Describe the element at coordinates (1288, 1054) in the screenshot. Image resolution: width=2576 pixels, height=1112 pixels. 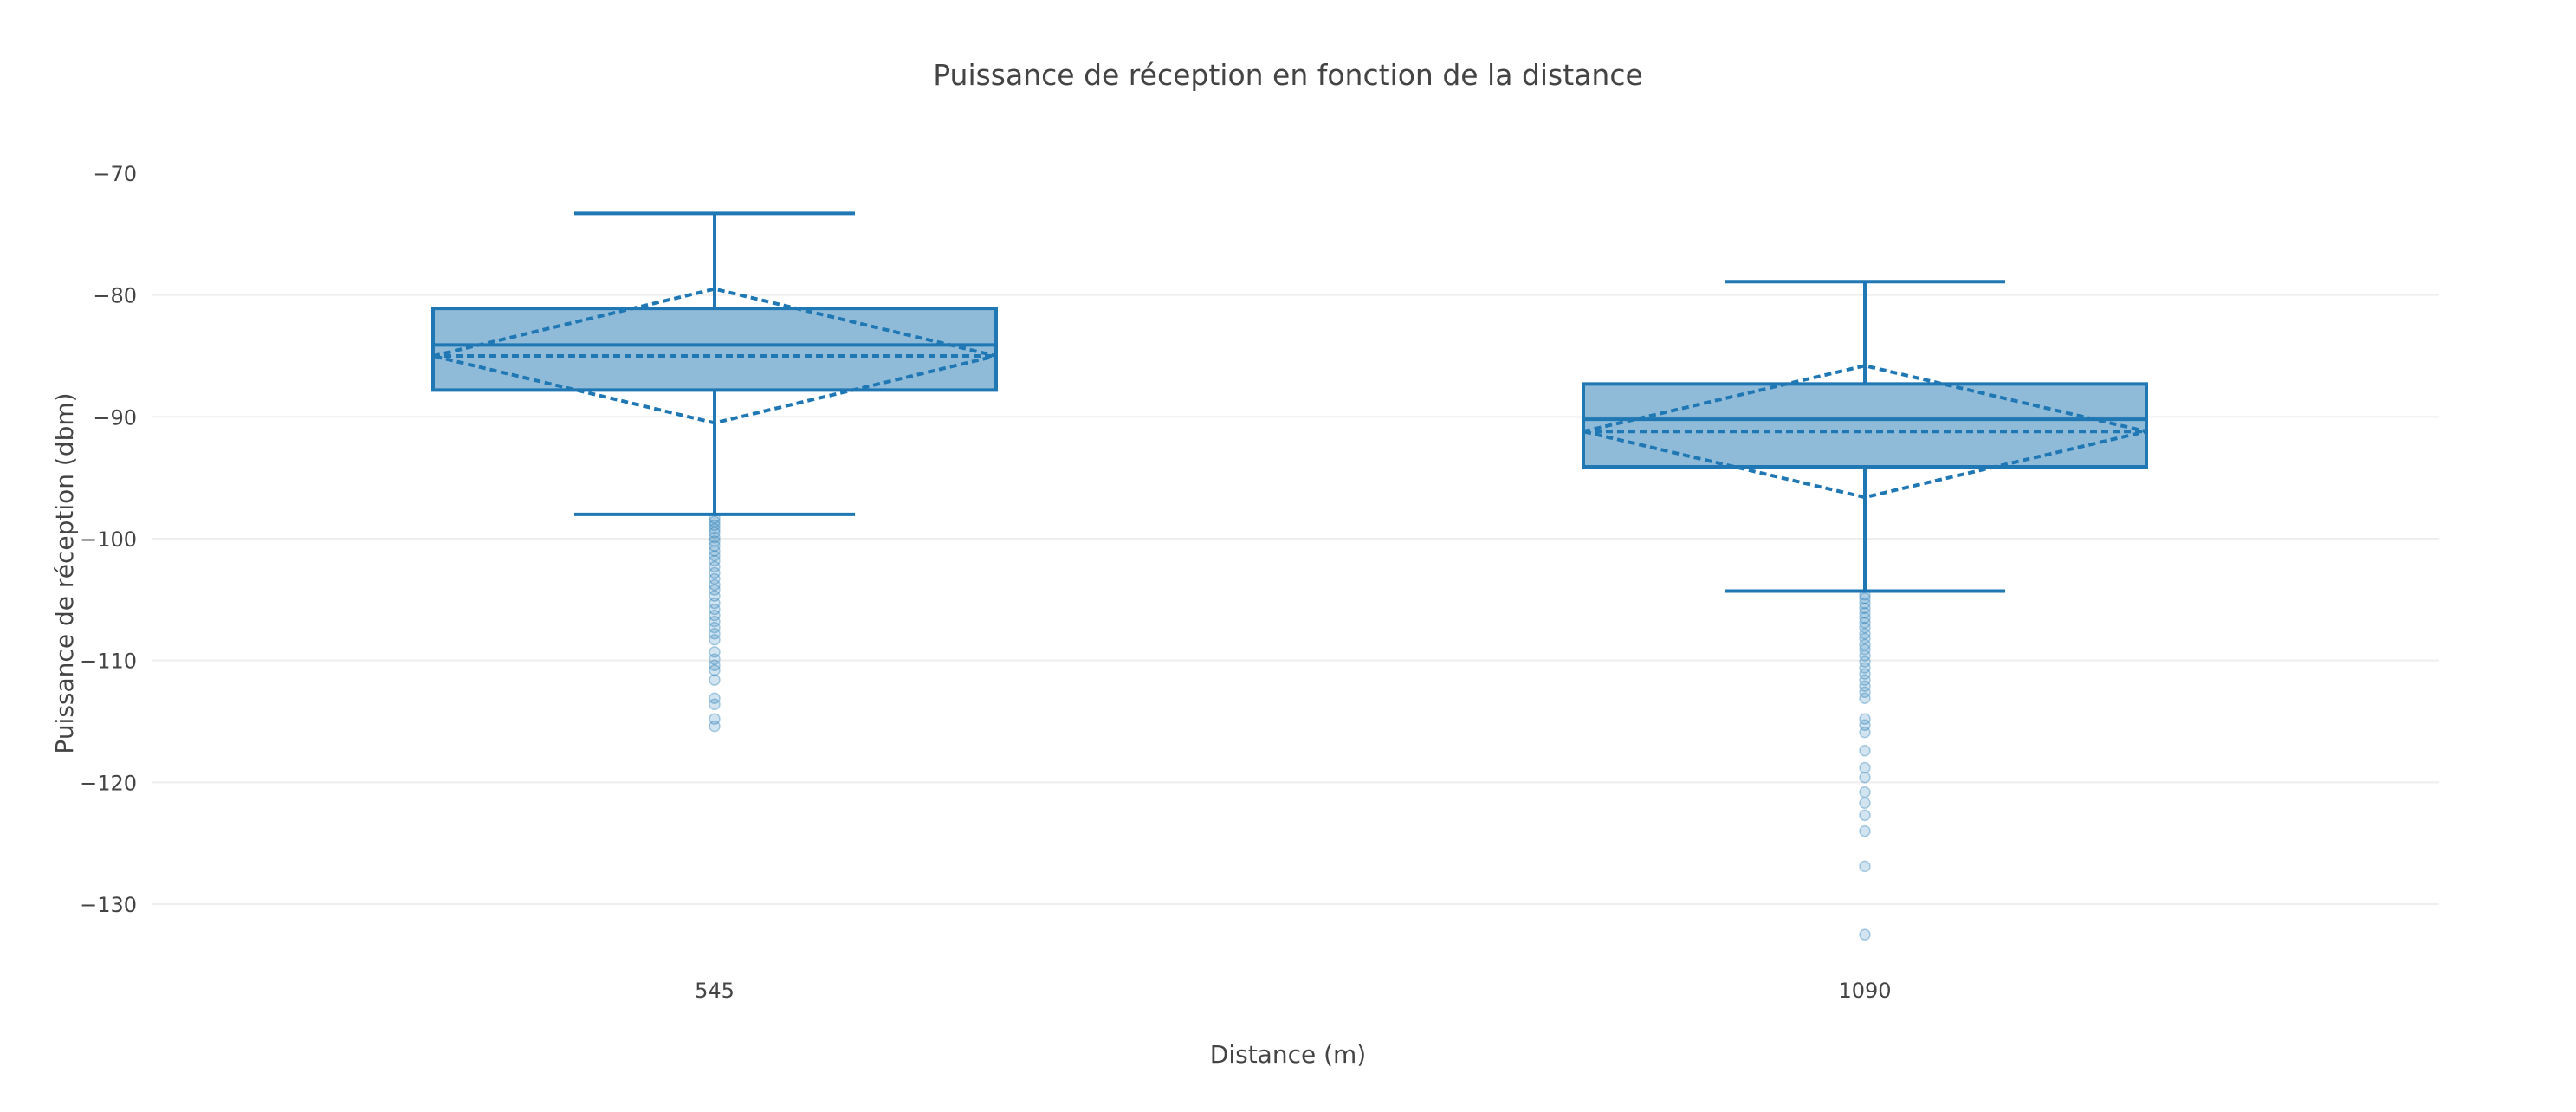
I see `x-axis-title: Distance (m)` at that location.